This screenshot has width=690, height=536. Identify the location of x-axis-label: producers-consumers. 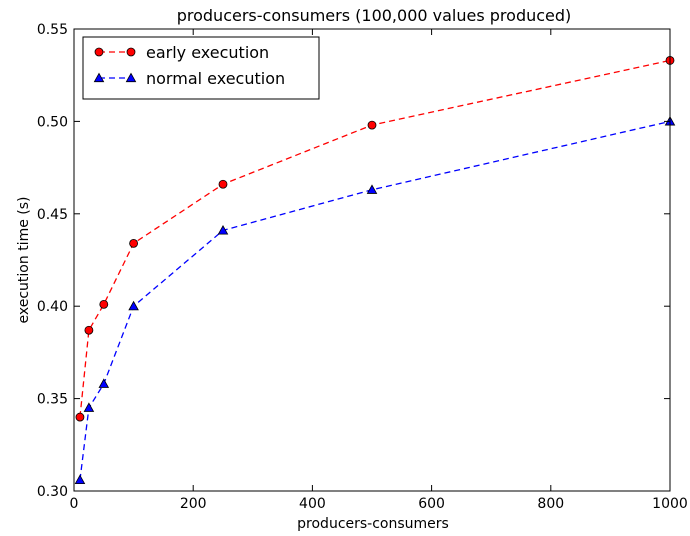
(373, 524).